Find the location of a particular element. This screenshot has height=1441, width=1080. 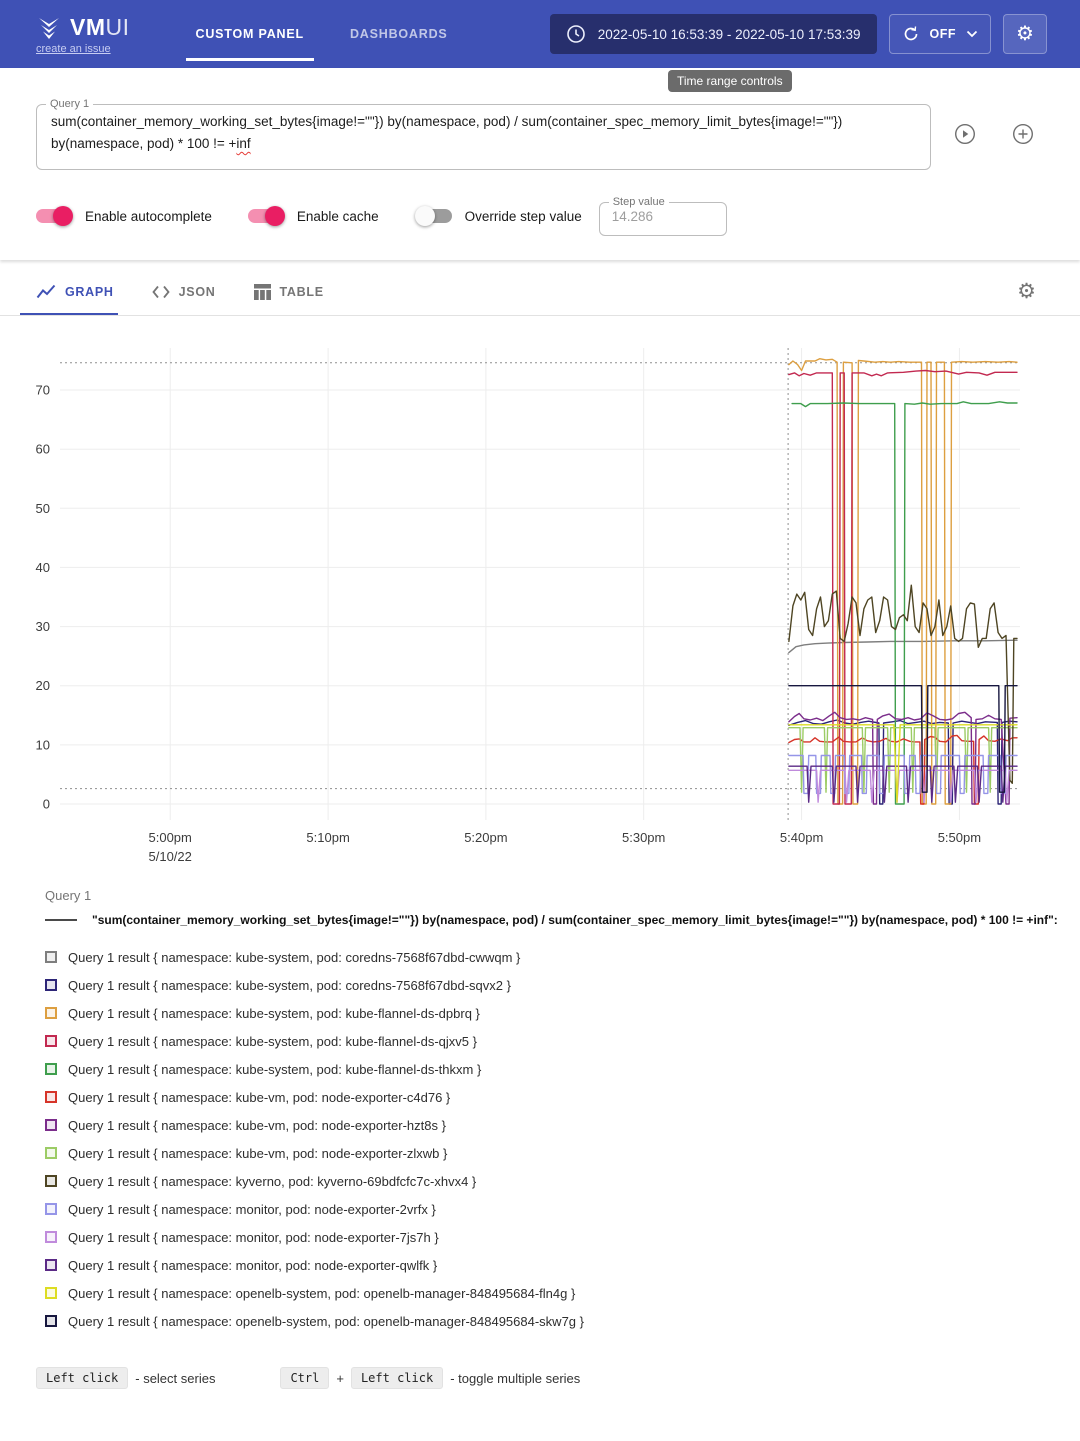

autorefresh-control: OFF is located at coordinates (939, 34).